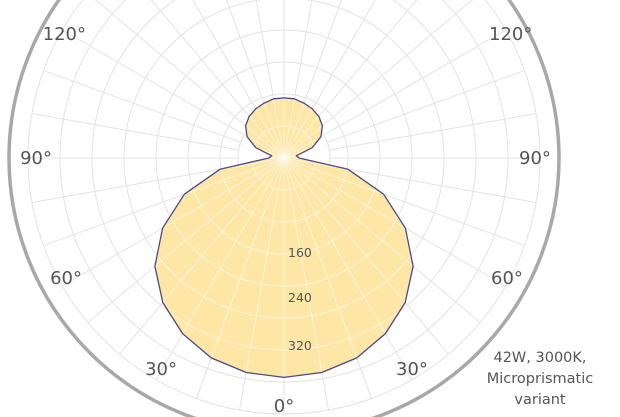 The width and height of the screenshot is (620, 417). Describe the element at coordinates (66, 278) in the screenshot. I see `angle-label-60-left: 60°` at that location.